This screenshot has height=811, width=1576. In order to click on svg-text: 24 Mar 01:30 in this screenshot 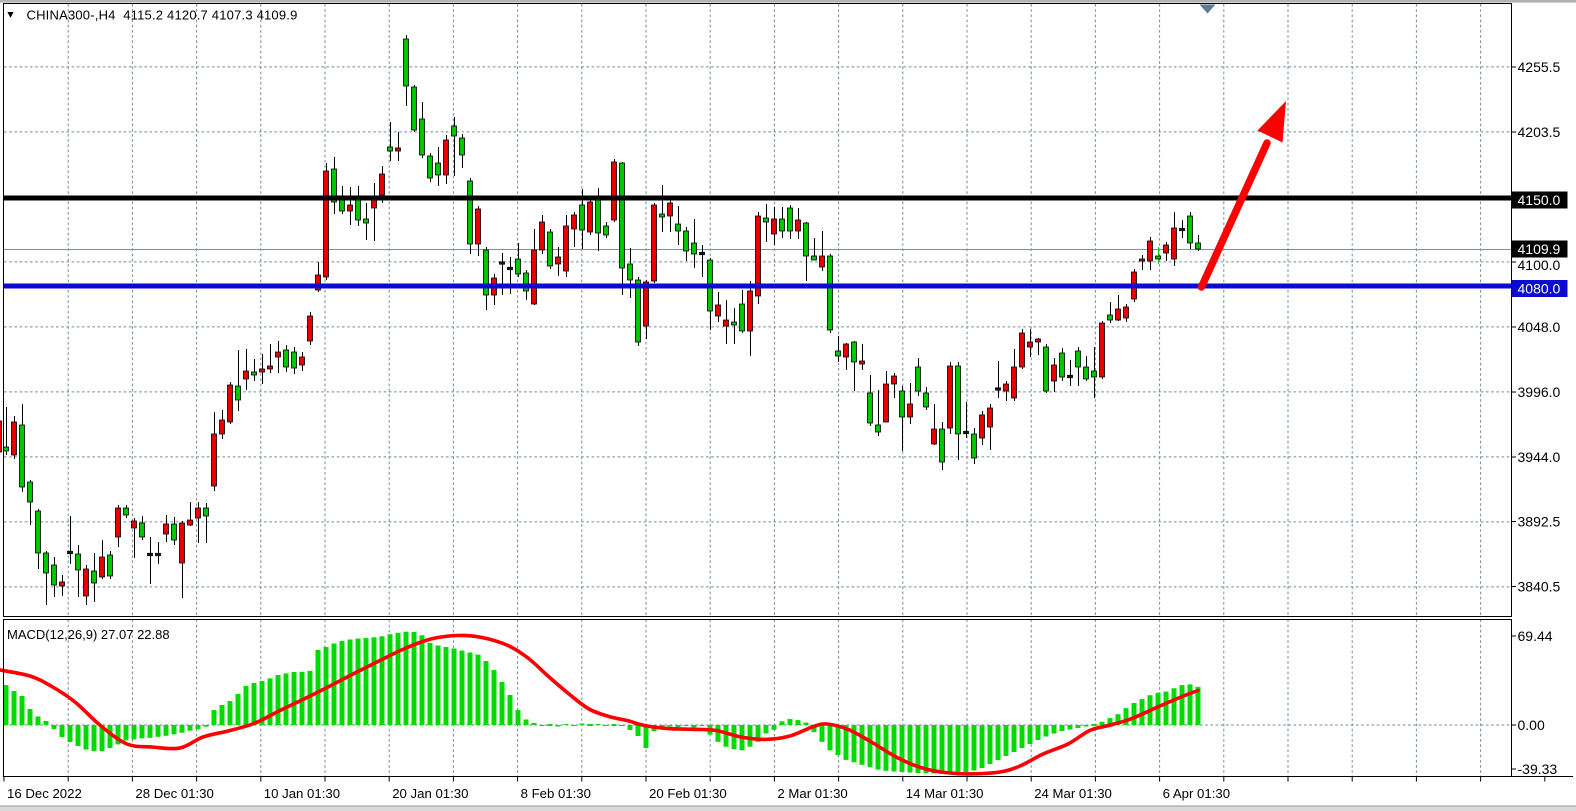, I will do `click(1073, 793)`.